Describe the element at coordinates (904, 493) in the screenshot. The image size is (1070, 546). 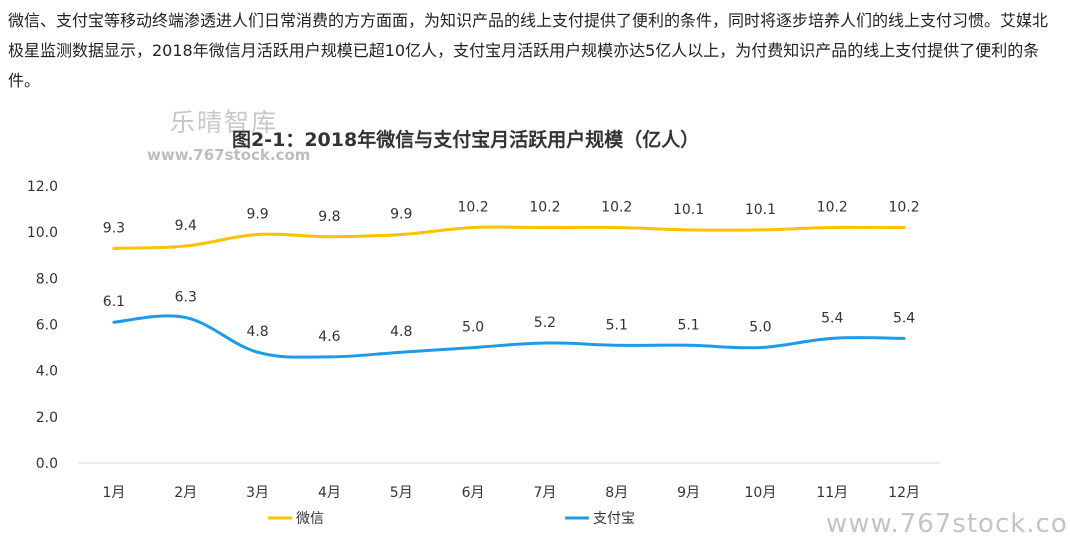
I see `x-tick-label: 12月` at that location.